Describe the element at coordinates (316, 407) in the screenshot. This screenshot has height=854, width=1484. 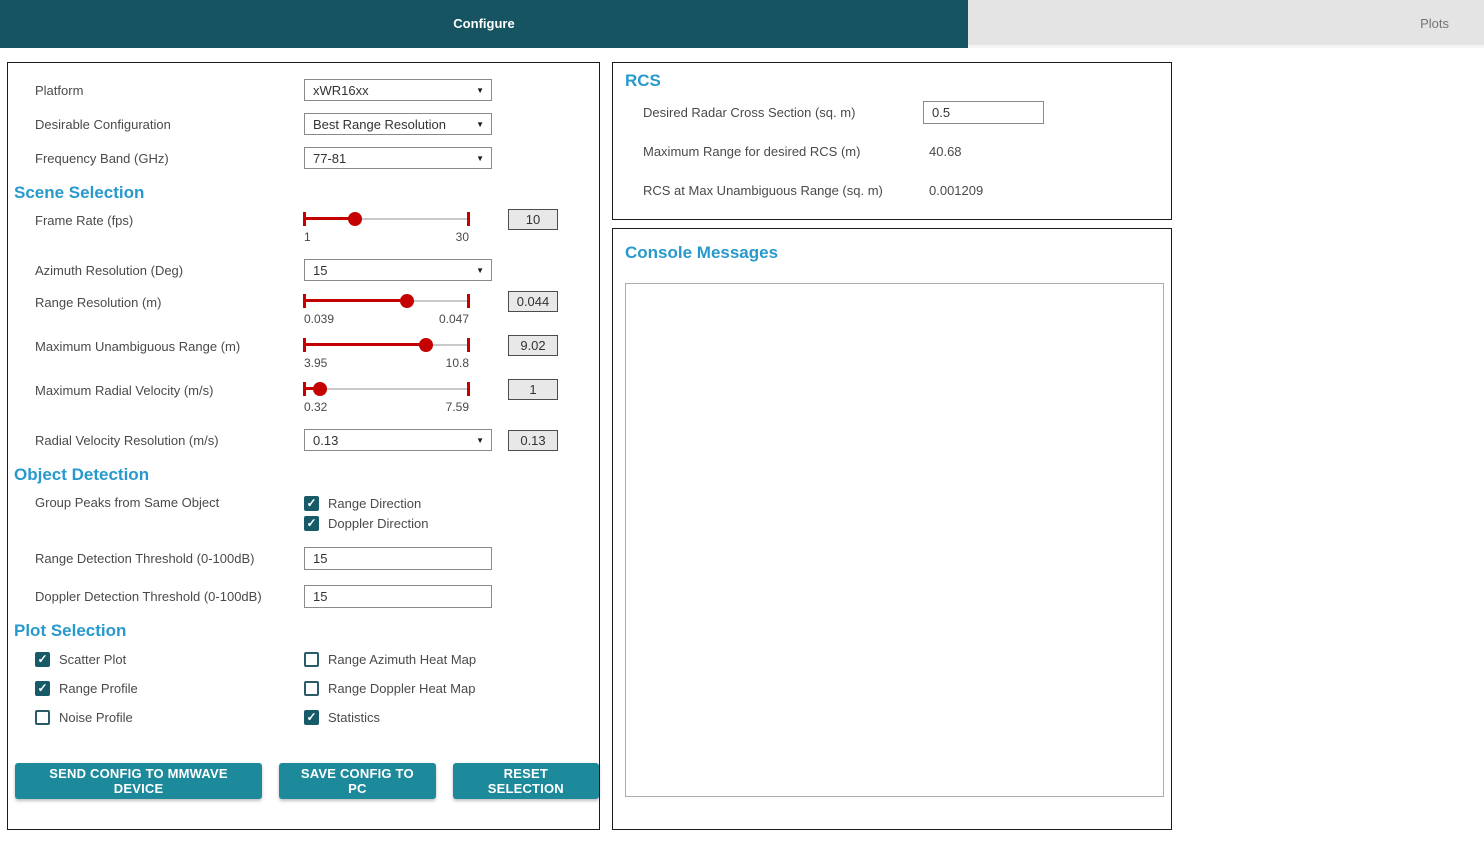
I see `maximum-radial-velocity-min: 0.32` at that location.